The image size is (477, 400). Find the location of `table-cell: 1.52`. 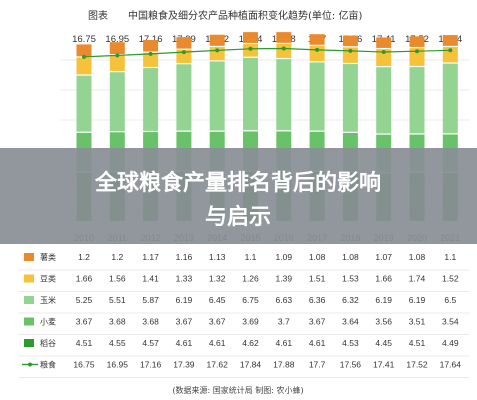

table-cell: 1.52 is located at coordinates (450, 279).